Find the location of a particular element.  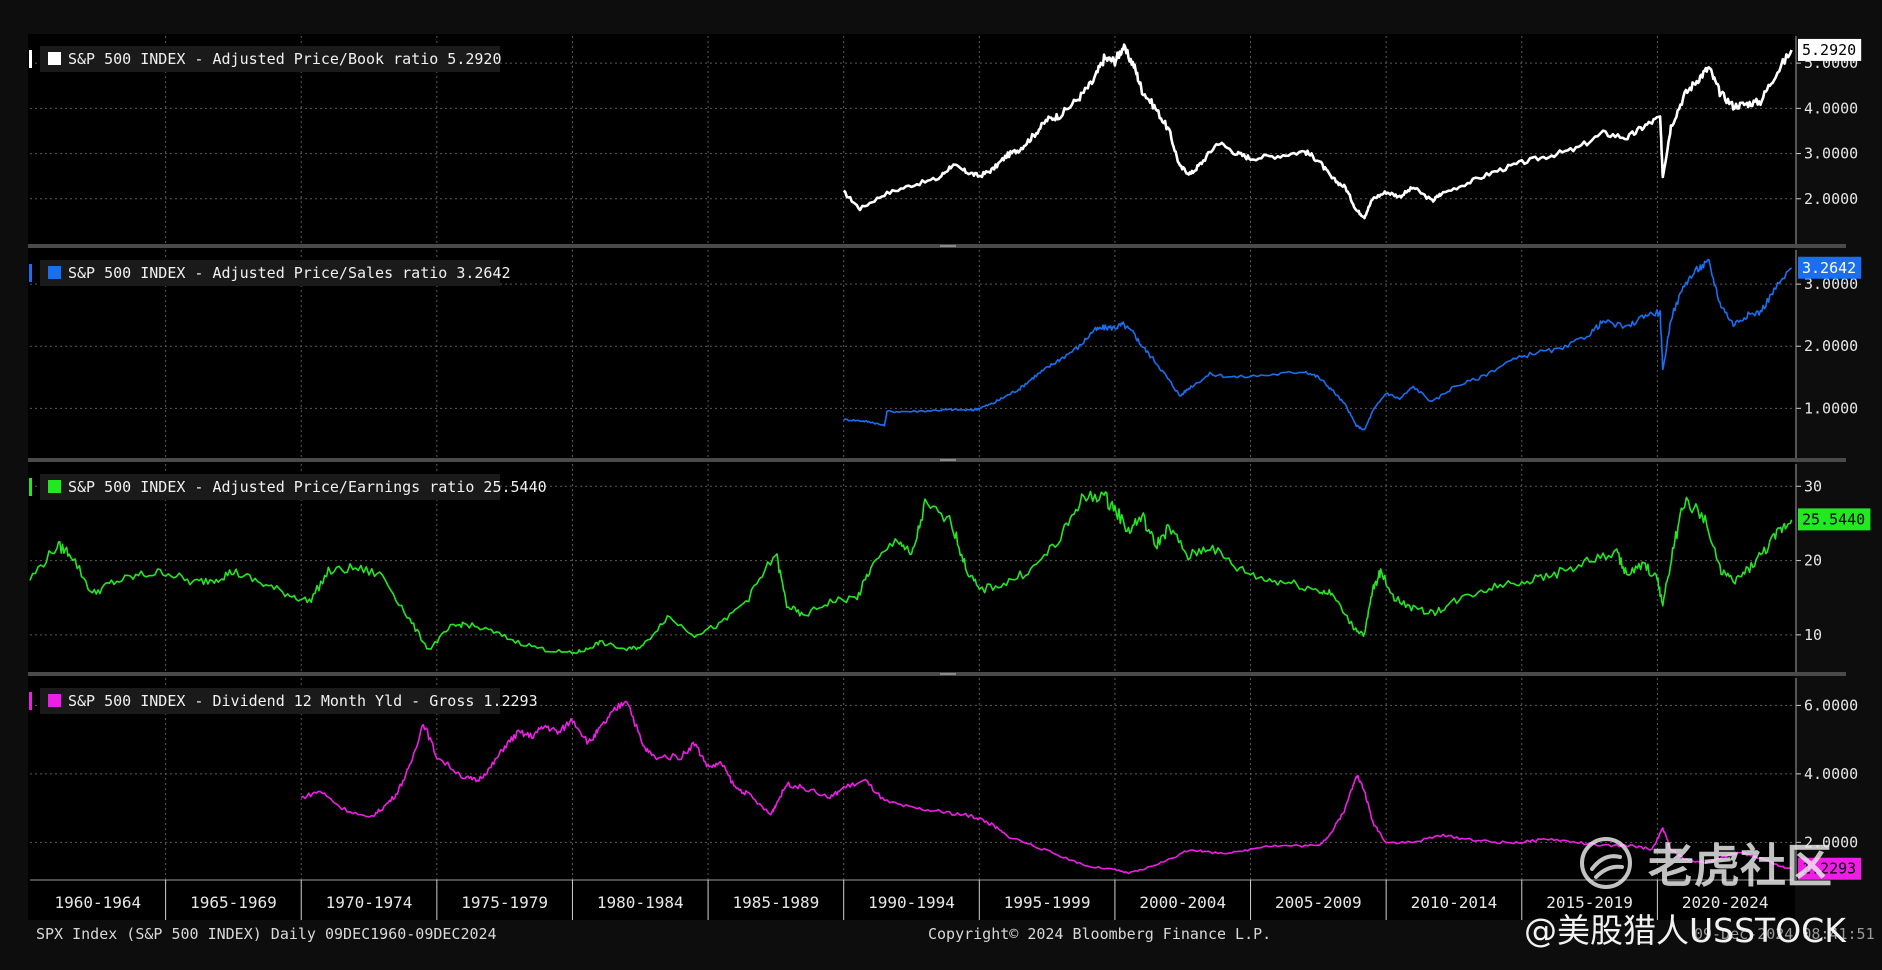

tiger-logo-icon is located at coordinates (1606, 863).